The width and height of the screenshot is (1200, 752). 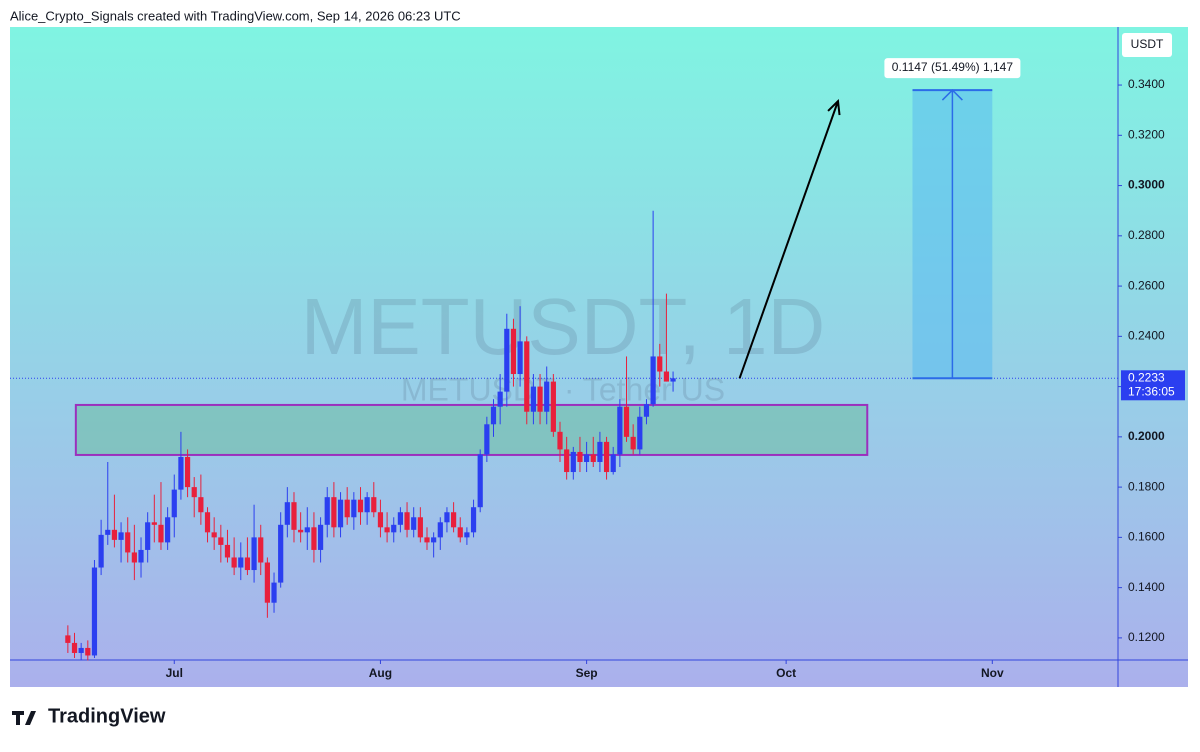 What do you see at coordinates (1151, 391) in the screenshot?
I see `price-tag-countdown: 17:36:05` at bounding box center [1151, 391].